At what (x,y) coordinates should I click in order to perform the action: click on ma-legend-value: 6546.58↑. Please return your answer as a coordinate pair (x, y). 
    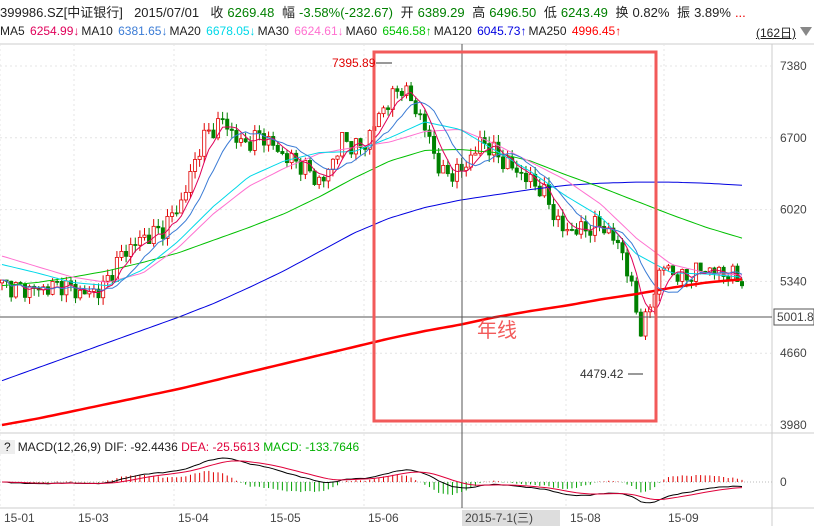
    Looking at the image, I should click on (407, 31).